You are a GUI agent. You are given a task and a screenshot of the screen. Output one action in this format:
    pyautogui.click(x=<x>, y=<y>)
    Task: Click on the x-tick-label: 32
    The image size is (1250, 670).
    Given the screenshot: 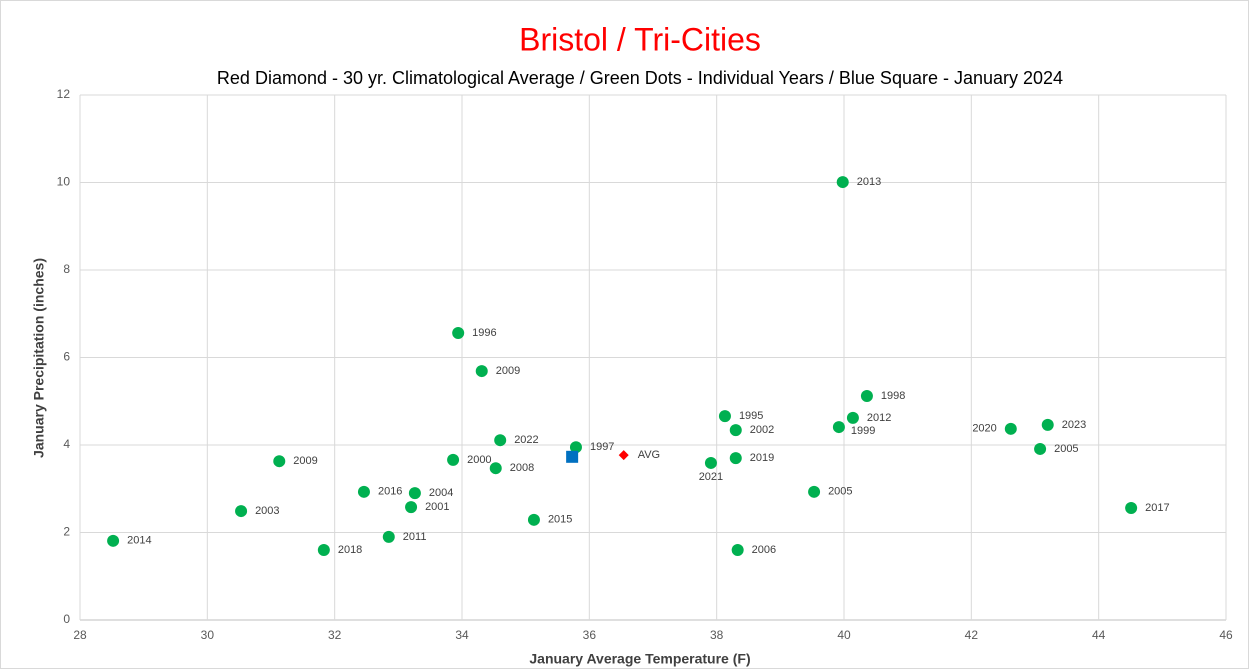 What is the action you would take?
    pyautogui.click(x=335, y=635)
    